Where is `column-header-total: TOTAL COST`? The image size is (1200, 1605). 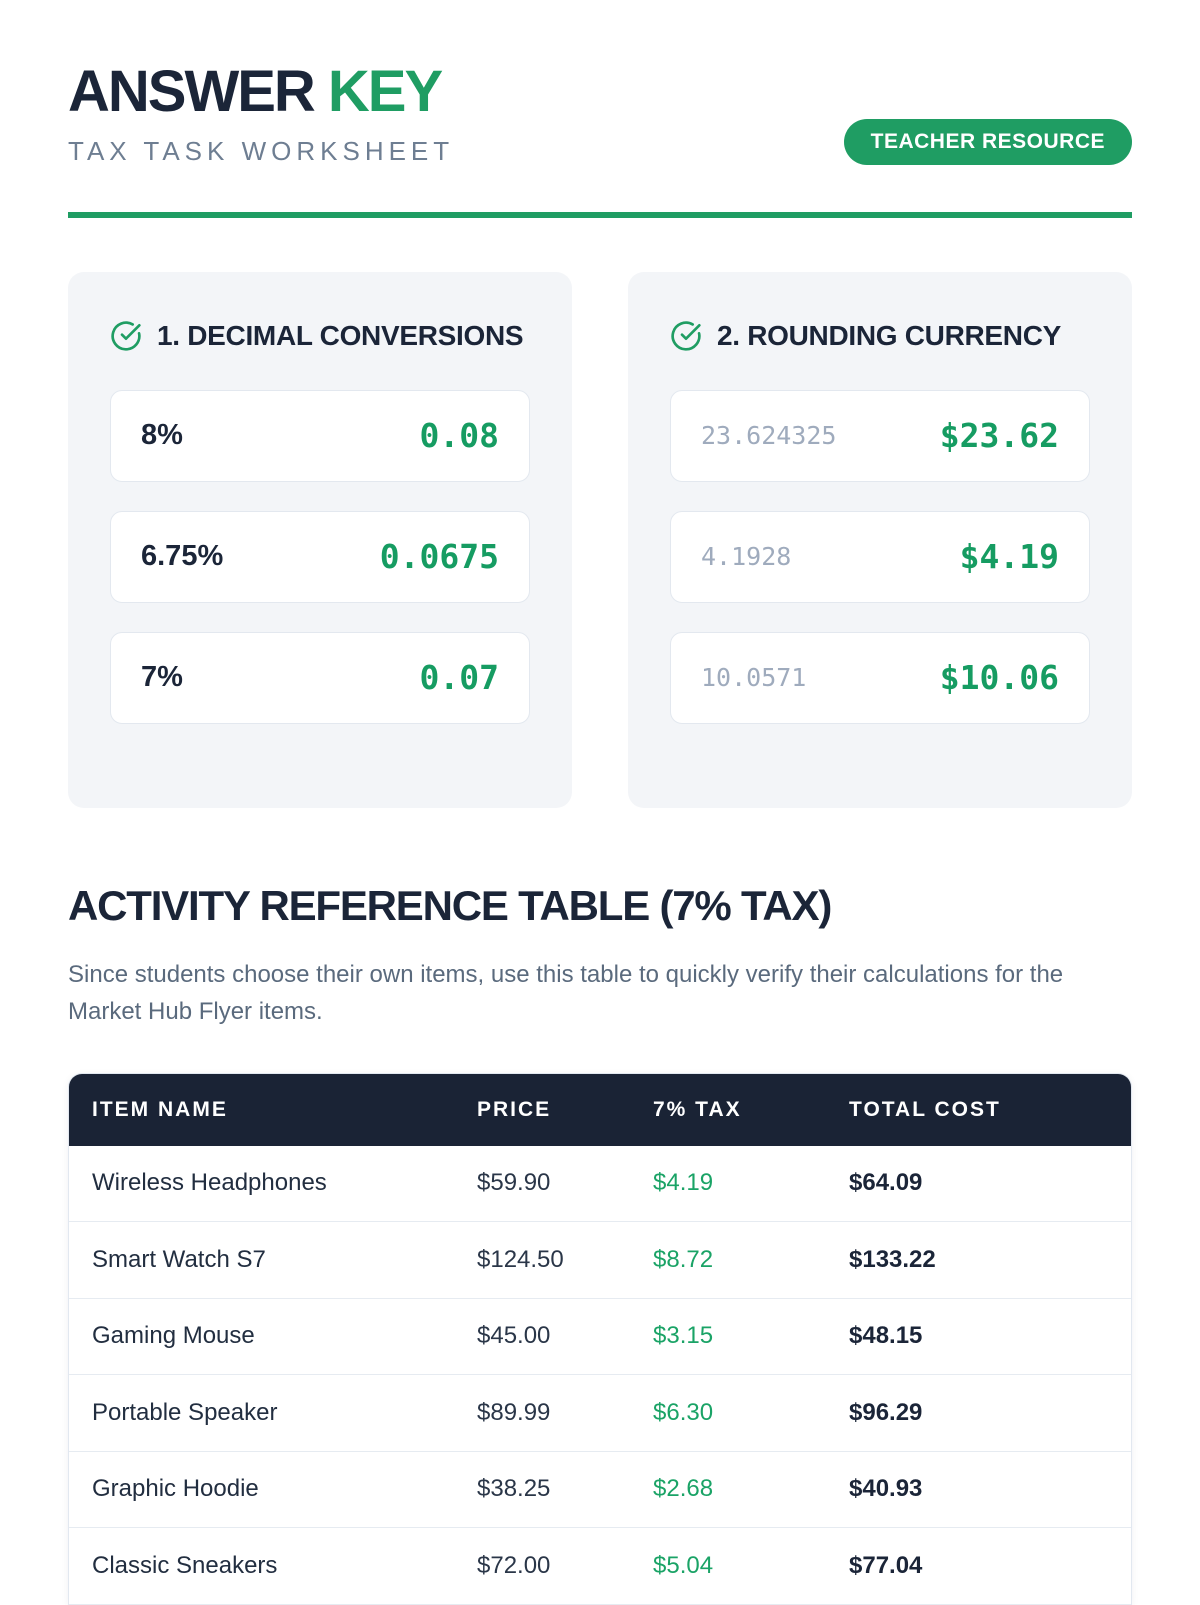
column-header-total: TOTAL COST is located at coordinates (925, 1109).